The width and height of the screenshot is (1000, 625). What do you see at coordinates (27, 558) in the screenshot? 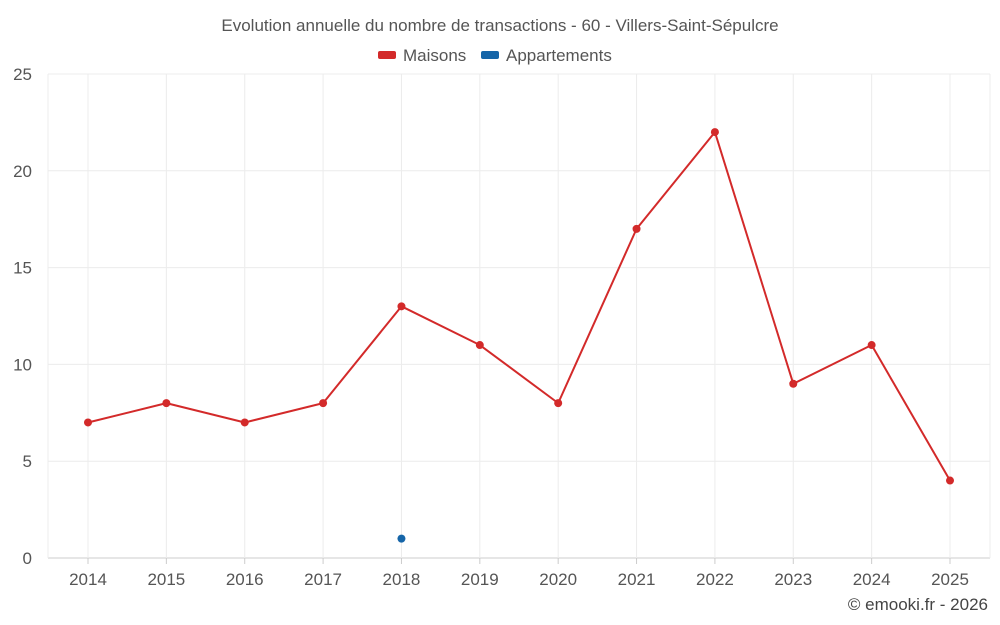
I see `y-tick-label: 0` at bounding box center [27, 558].